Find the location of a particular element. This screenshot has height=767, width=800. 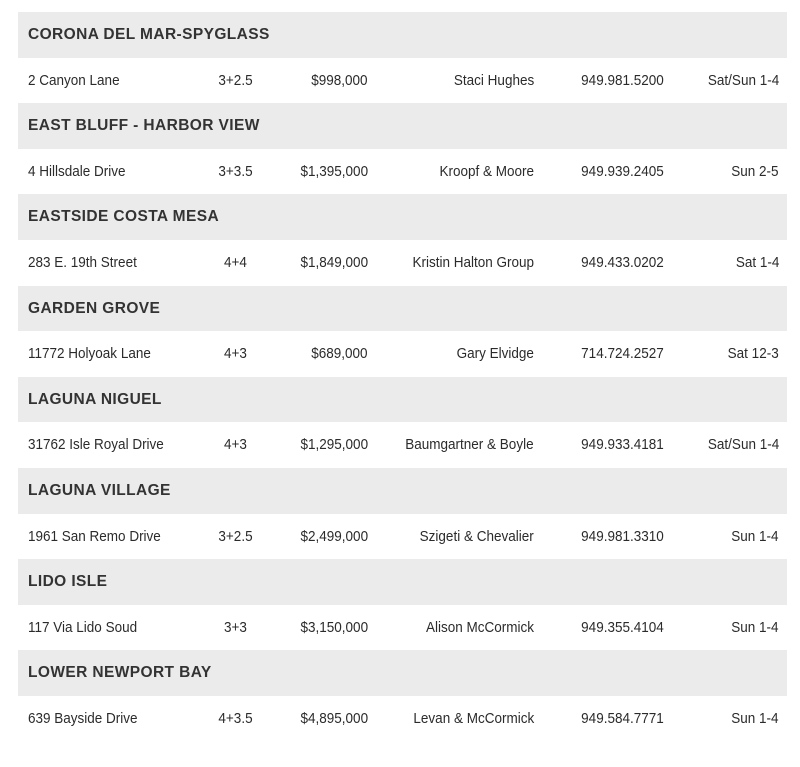

section-header: CORONA DEL MAR-SPYGLASS is located at coordinates (402, 35).